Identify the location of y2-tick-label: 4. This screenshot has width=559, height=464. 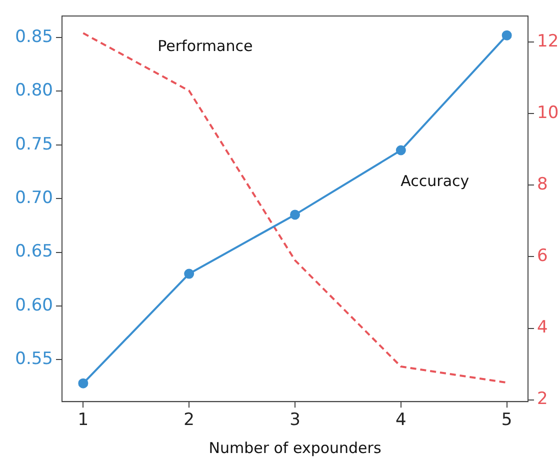
(542, 328).